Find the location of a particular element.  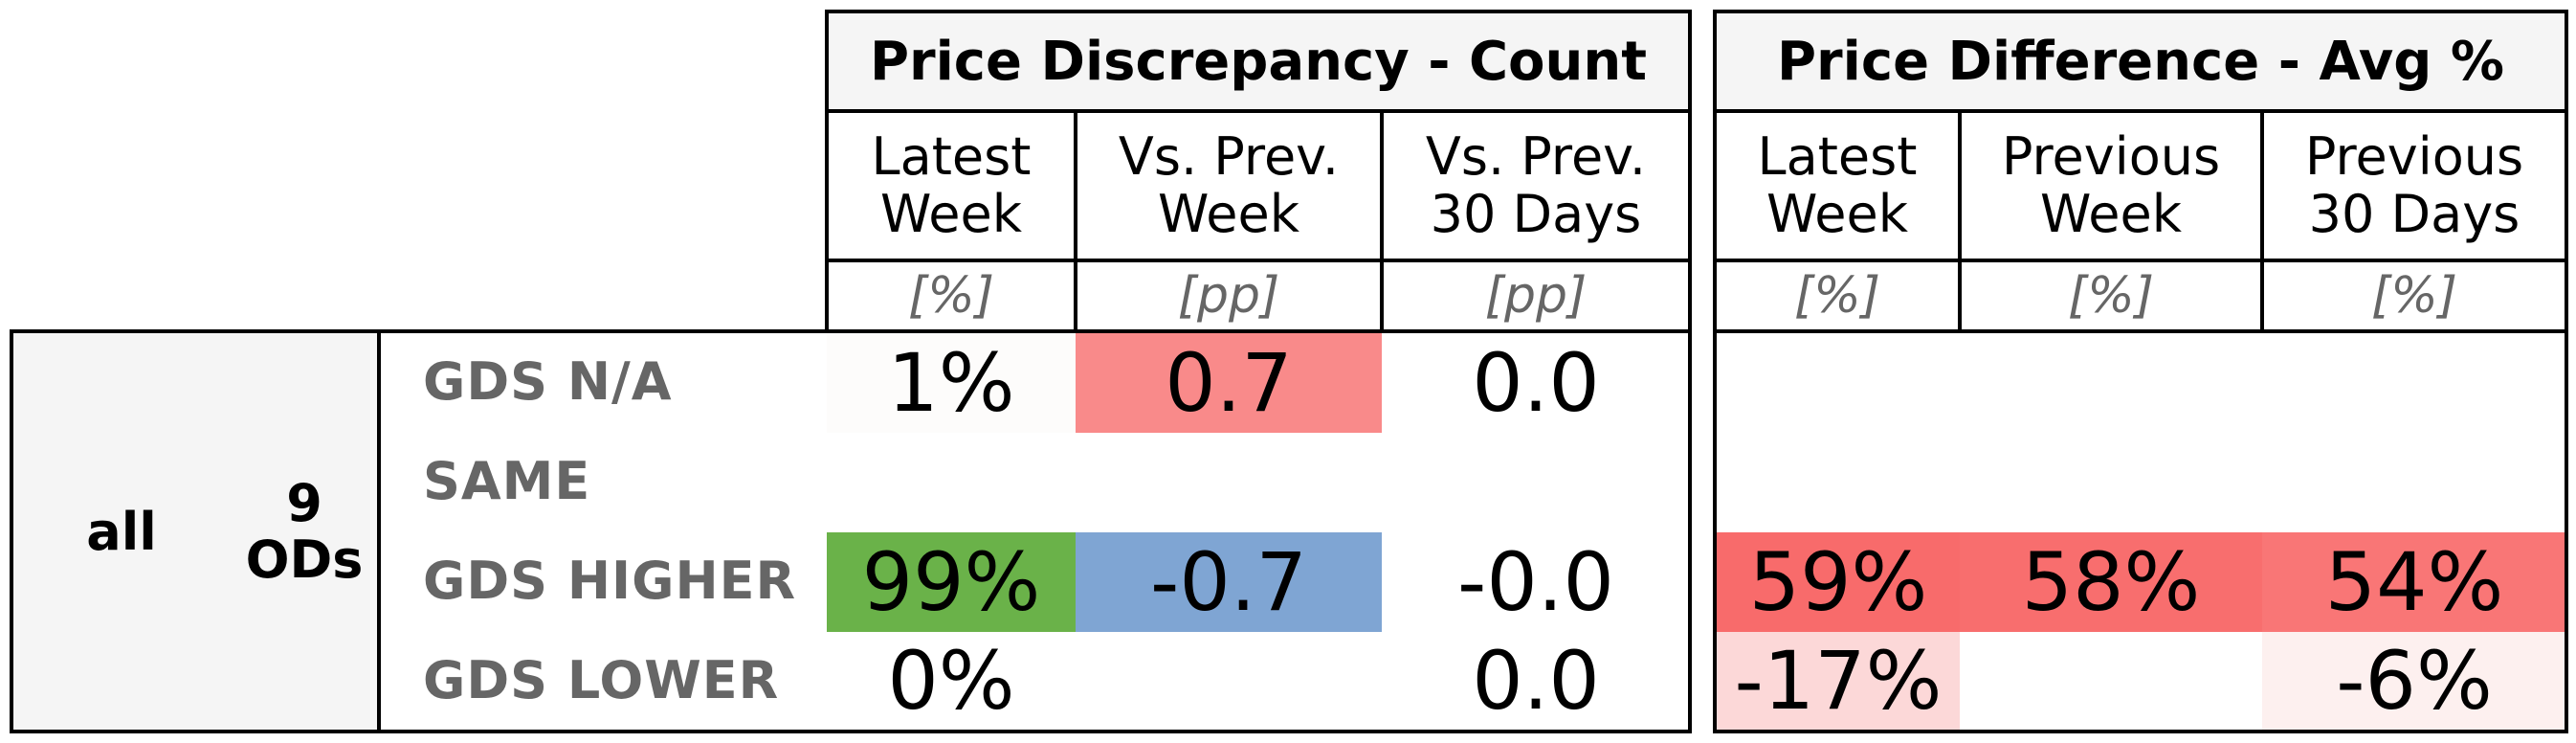

group-title-price-difference: Price Difference - Avg % is located at coordinates (2140, 61).